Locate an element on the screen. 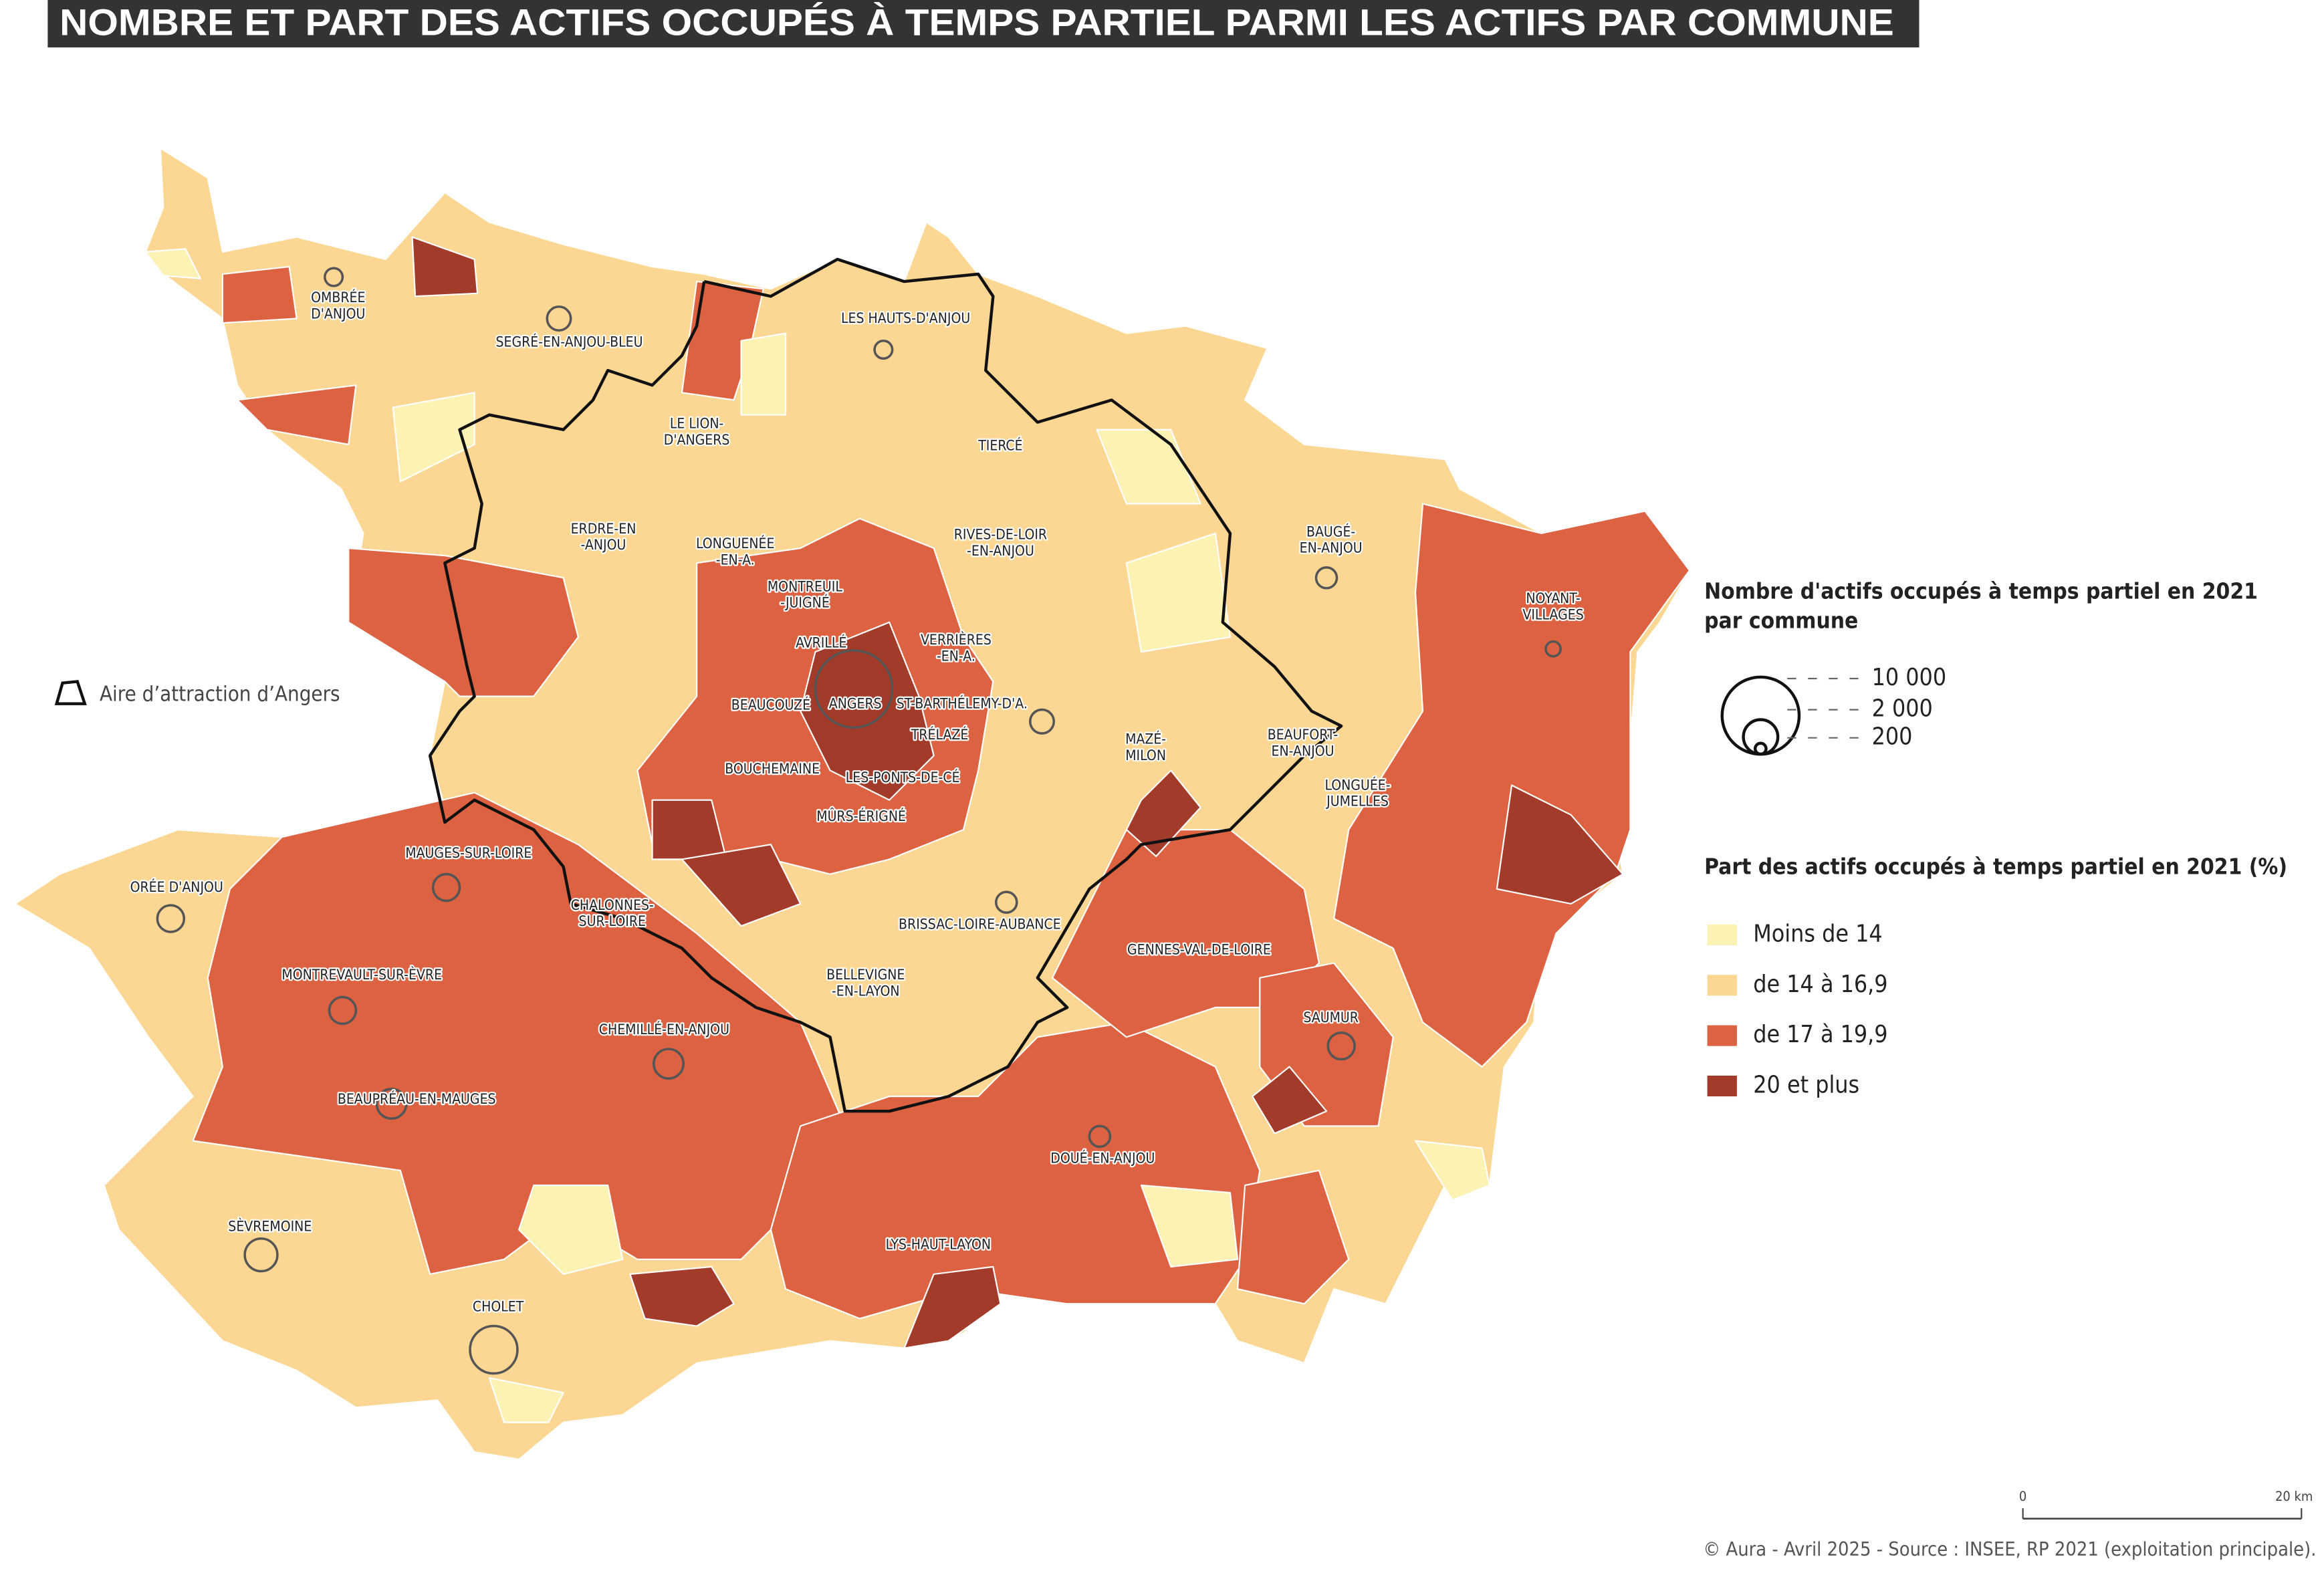 The height and width of the screenshot is (1569, 2324). commune-label: LONGUÉE- is located at coordinates (1357, 784).